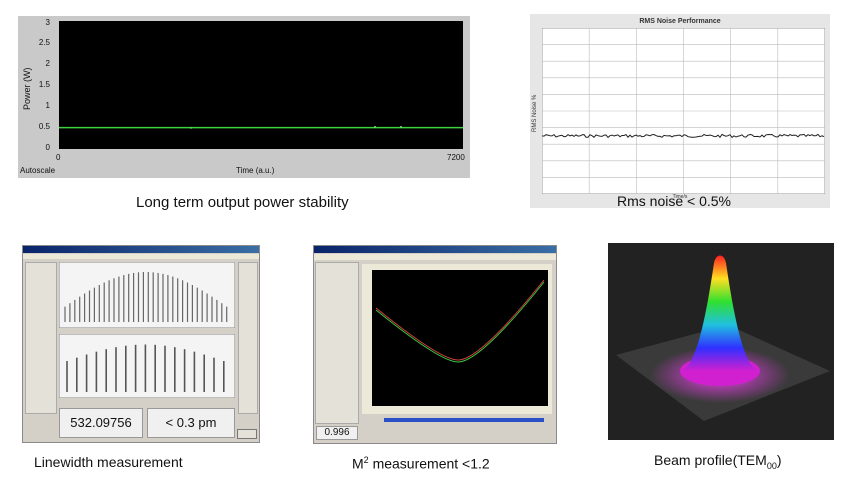  I want to click on y-axis-label: Power (W), so click(27, 89).